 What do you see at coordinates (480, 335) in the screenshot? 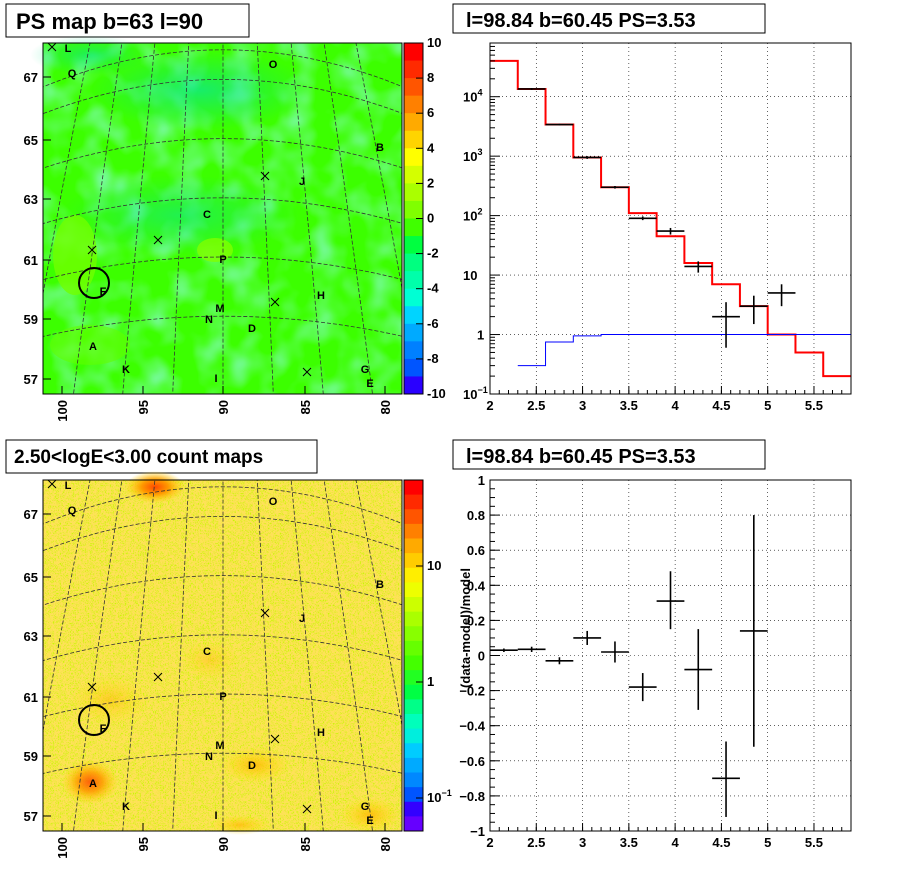
I see `y-tick-label: 1` at bounding box center [480, 335].